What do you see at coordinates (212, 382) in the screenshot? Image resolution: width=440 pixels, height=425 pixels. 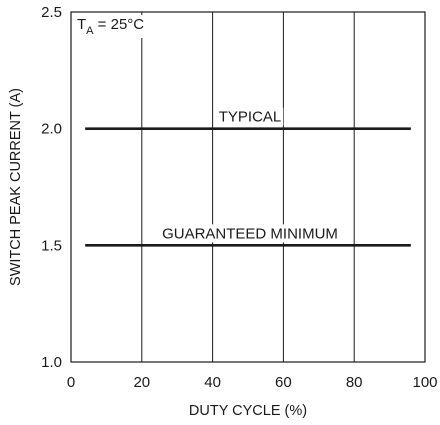 I see `x-tick-label-40: 40` at bounding box center [212, 382].